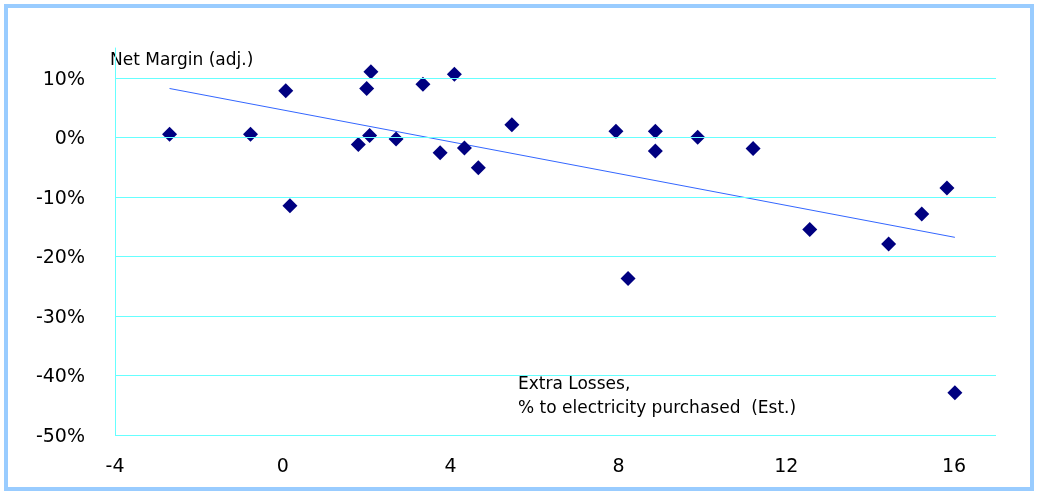  Describe the element at coordinates (60, 435) in the screenshot. I see `y-tick-label: -50%` at that location.